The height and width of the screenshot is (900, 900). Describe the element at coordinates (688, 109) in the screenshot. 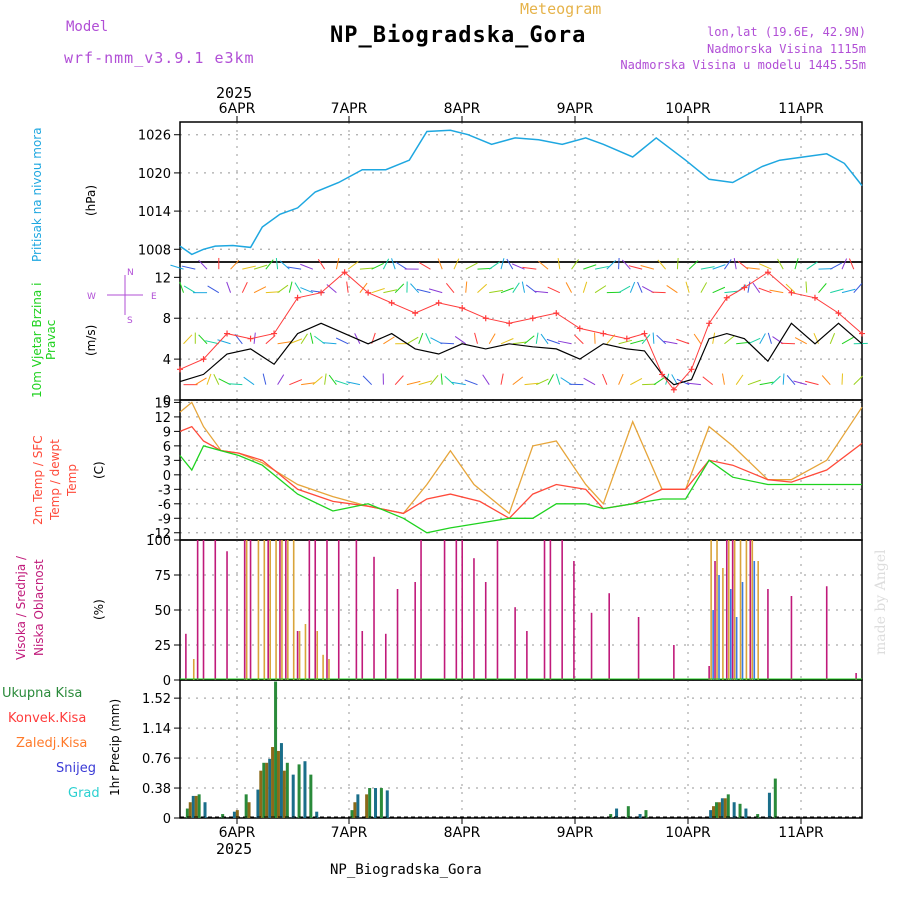

I see `x-tick-label-top: 10APR` at that location.